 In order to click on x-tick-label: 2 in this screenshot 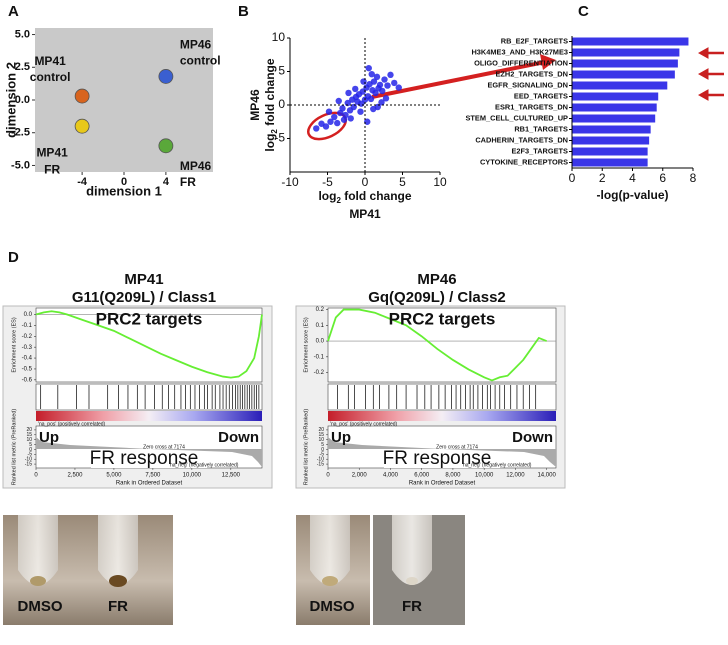, I will do `click(602, 178)`.